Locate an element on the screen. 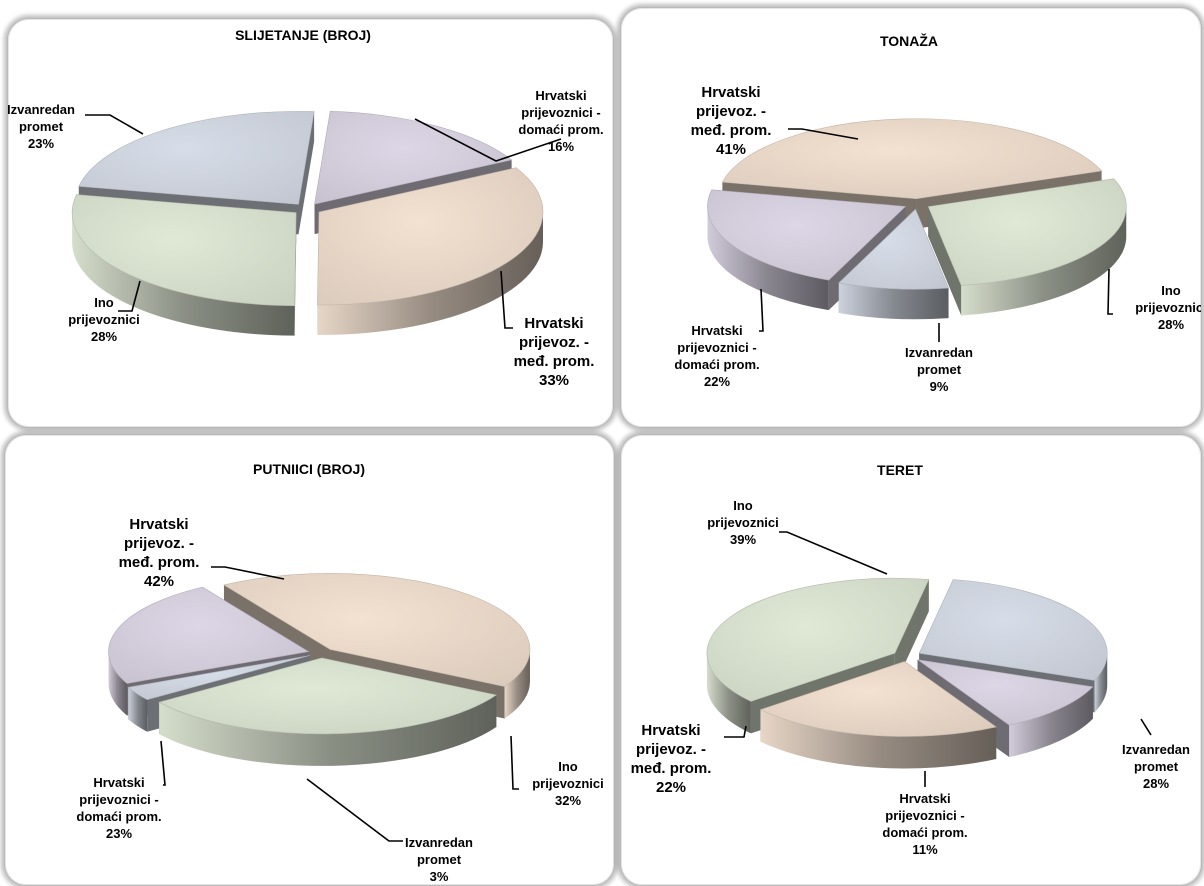  slice-label: Hrvatski prijevoz. - međ. prom. 41% is located at coordinates (731, 121).